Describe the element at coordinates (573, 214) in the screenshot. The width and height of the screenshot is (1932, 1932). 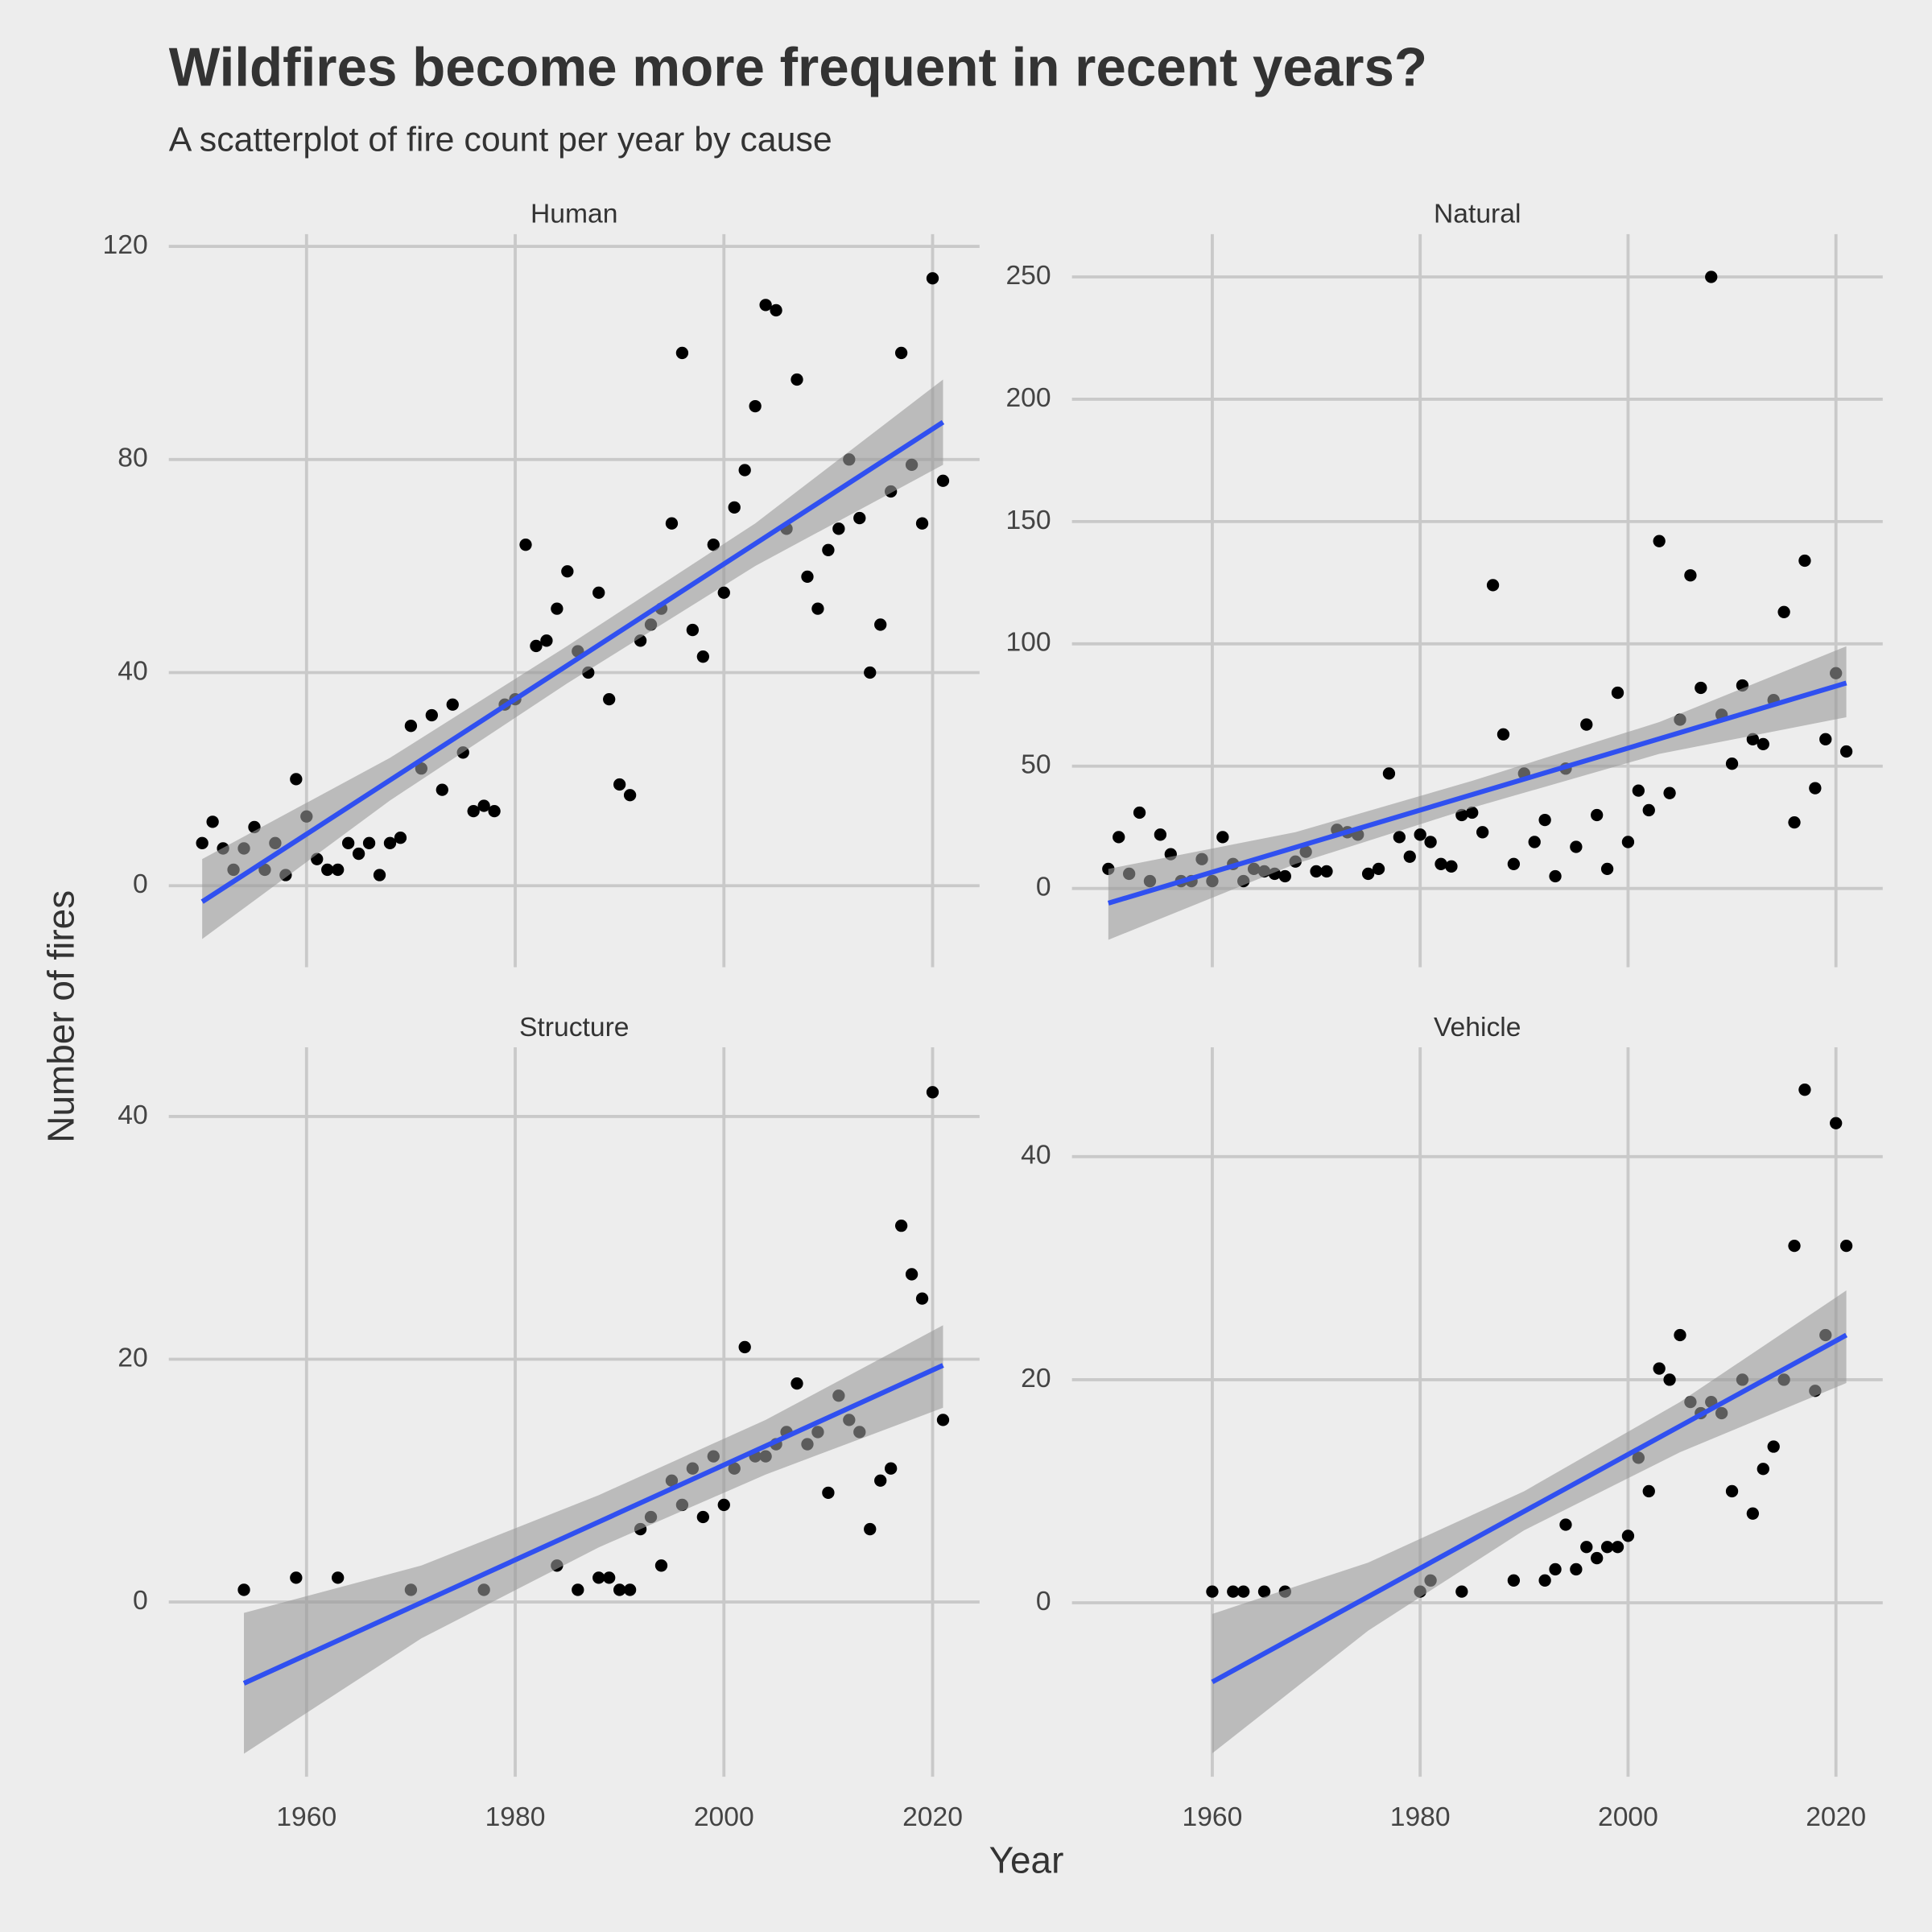
I see `facet-label: Human` at that location.